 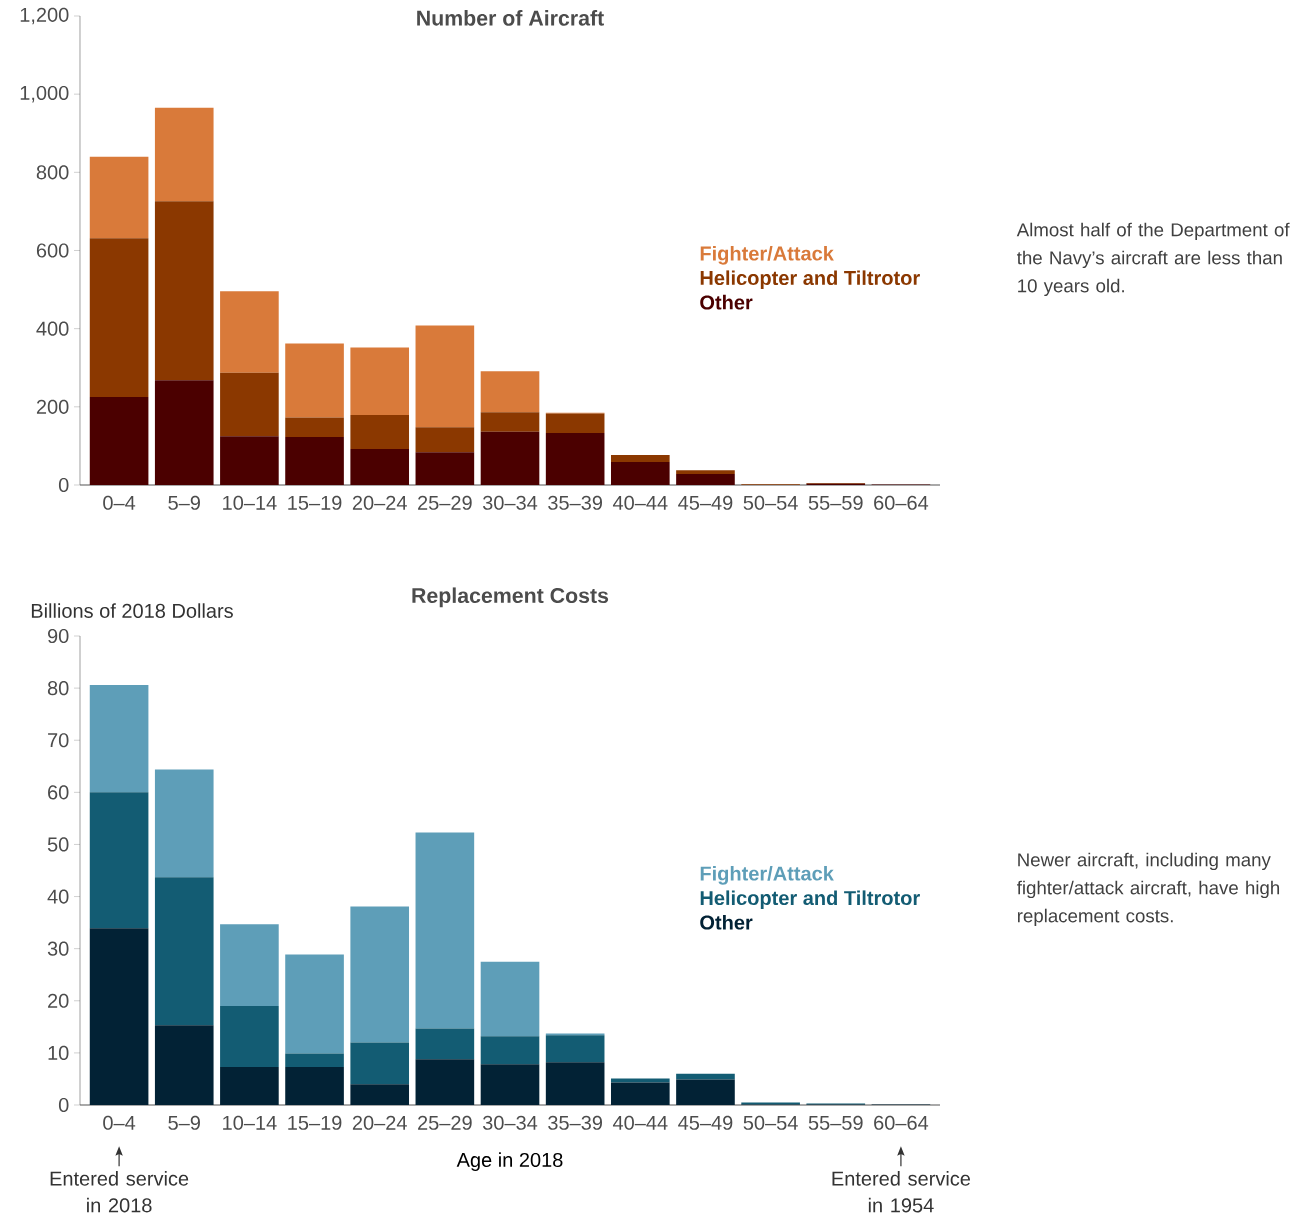 I want to click on y-tick-label: 60, so click(x=58, y=792).